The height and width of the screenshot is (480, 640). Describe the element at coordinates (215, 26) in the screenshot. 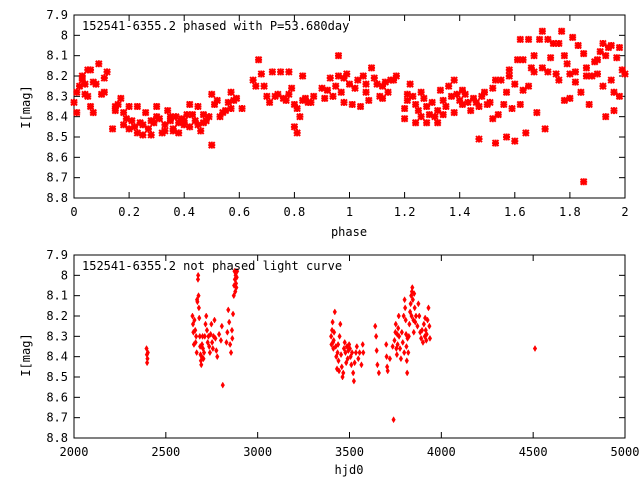

I see `phased-chart-title: 152541-6355.2 phased with P=53.680day` at that location.